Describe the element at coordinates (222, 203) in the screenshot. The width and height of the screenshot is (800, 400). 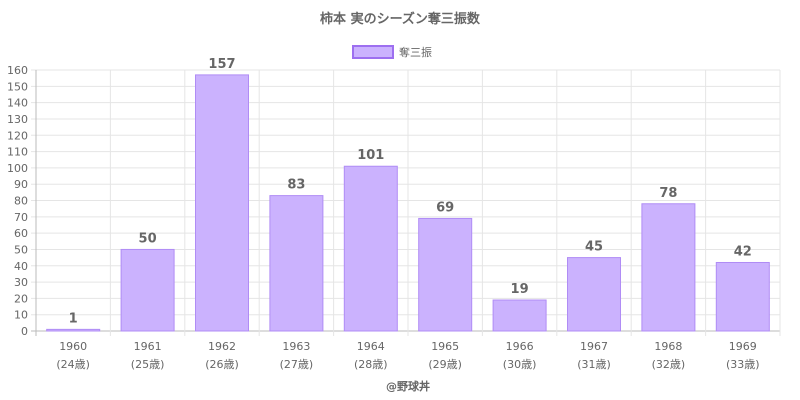
I see `bar-1962` at that location.